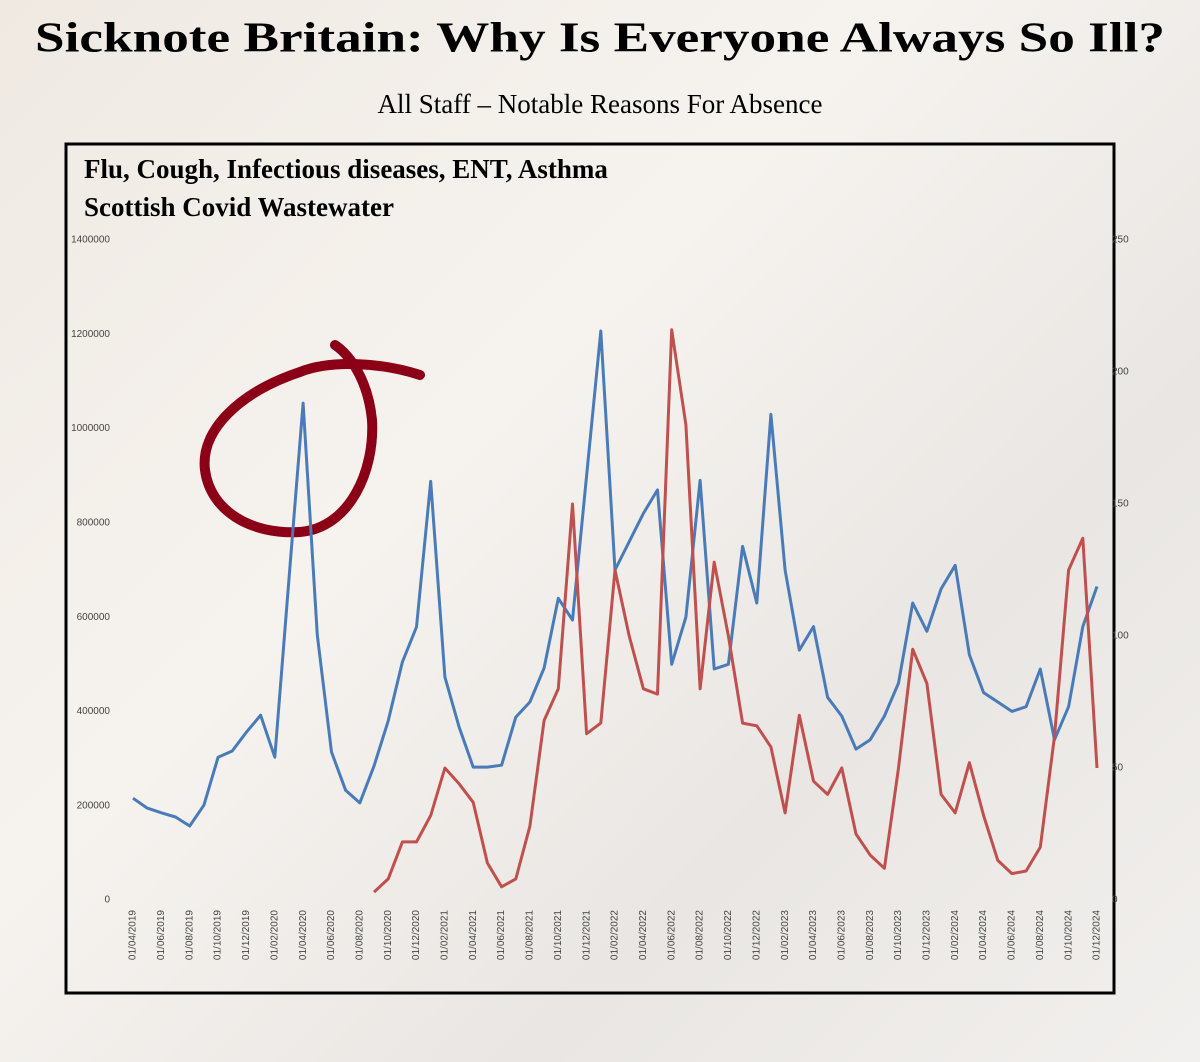  What do you see at coordinates (161, 935) in the screenshot?
I see `x-tick-label: 01/06/2019` at bounding box center [161, 935].